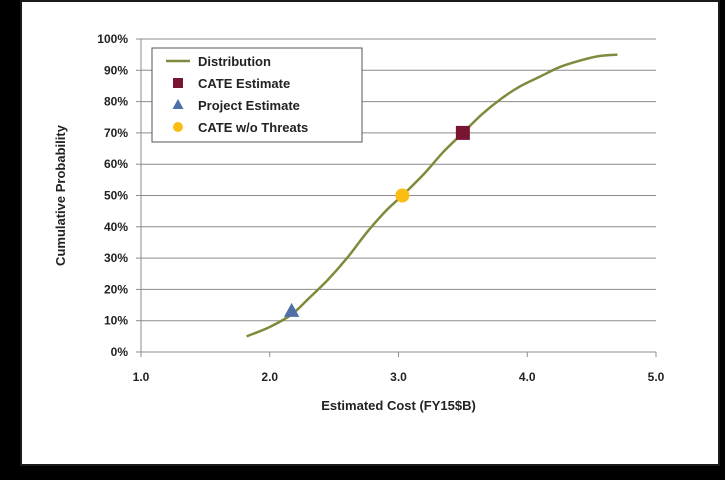  I want to click on x-tick-label: 1.0, so click(141, 377).